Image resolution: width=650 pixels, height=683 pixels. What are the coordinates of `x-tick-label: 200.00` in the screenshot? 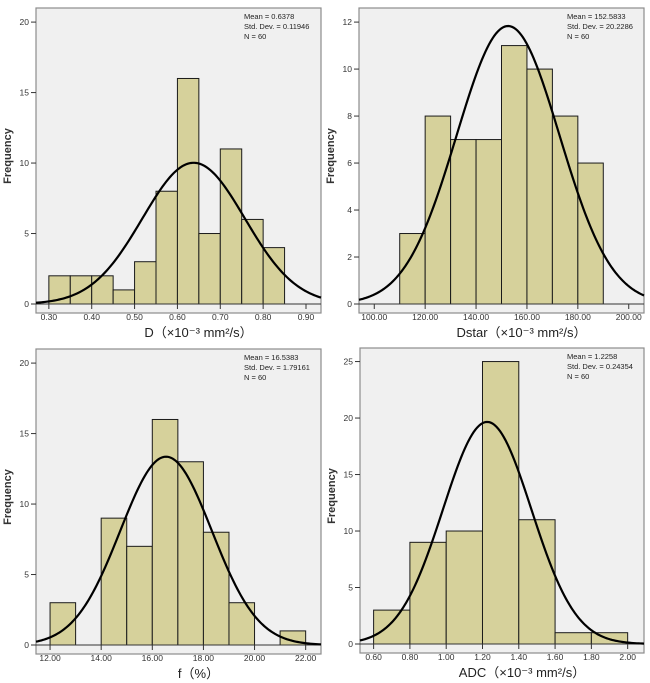 It's located at (629, 317).